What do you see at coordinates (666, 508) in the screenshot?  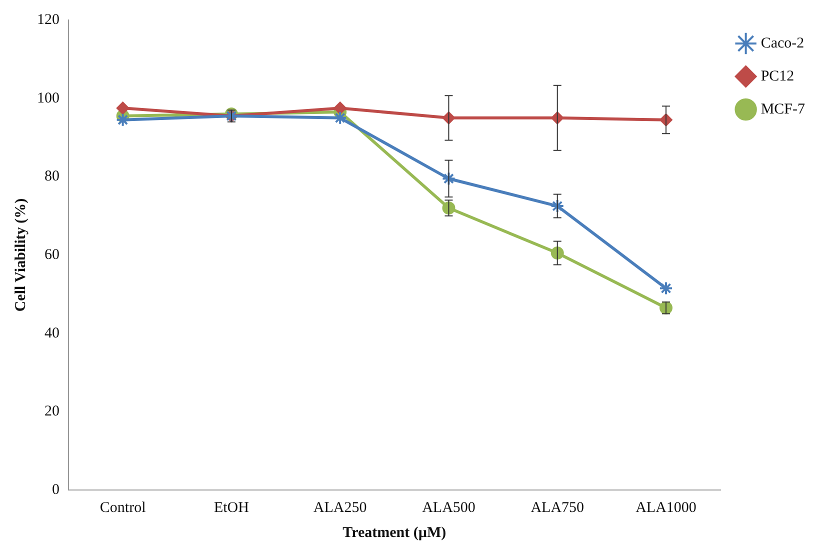 I see `x-tick-label: ALA1000` at bounding box center [666, 508].